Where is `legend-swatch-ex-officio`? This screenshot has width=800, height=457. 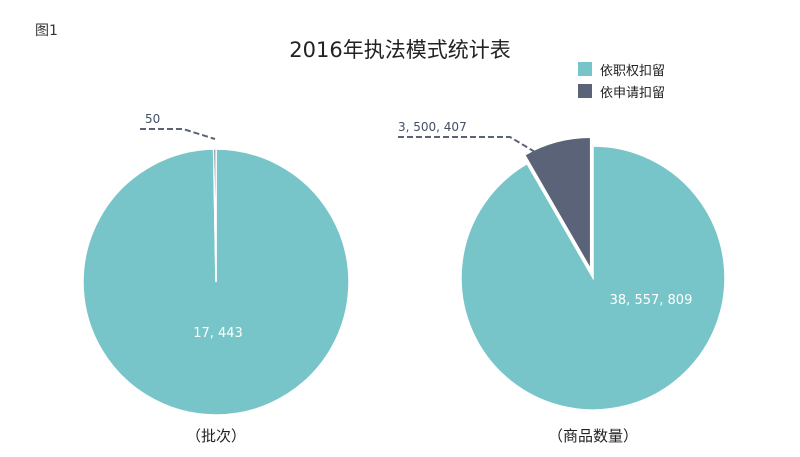
legend-swatch-ex-officio is located at coordinates (585, 69).